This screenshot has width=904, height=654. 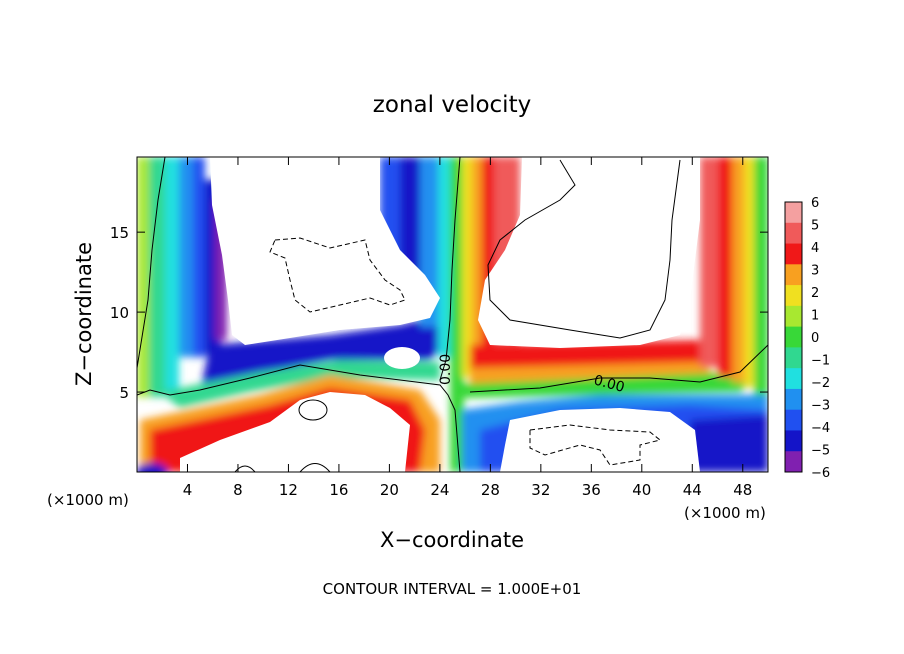 I want to click on colorbar-label: 1, so click(x=815, y=316).